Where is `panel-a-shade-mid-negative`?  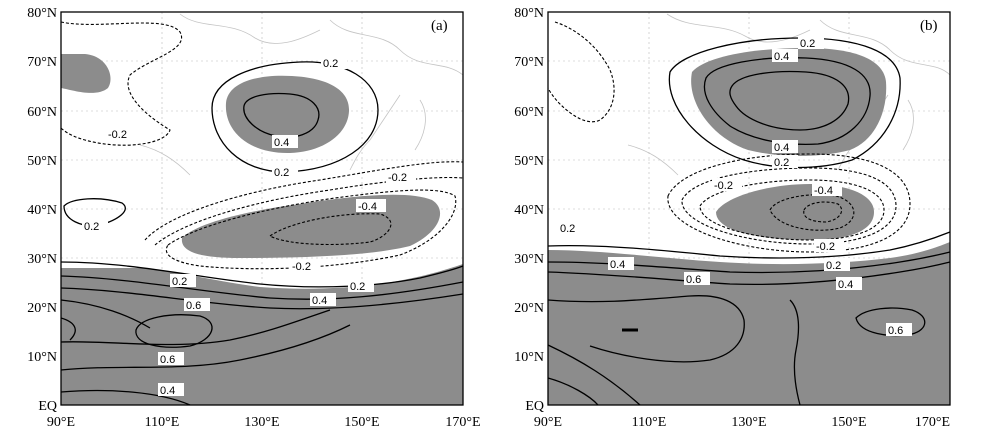 panel-a-shade-mid-negative is located at coordinates (311, 226).